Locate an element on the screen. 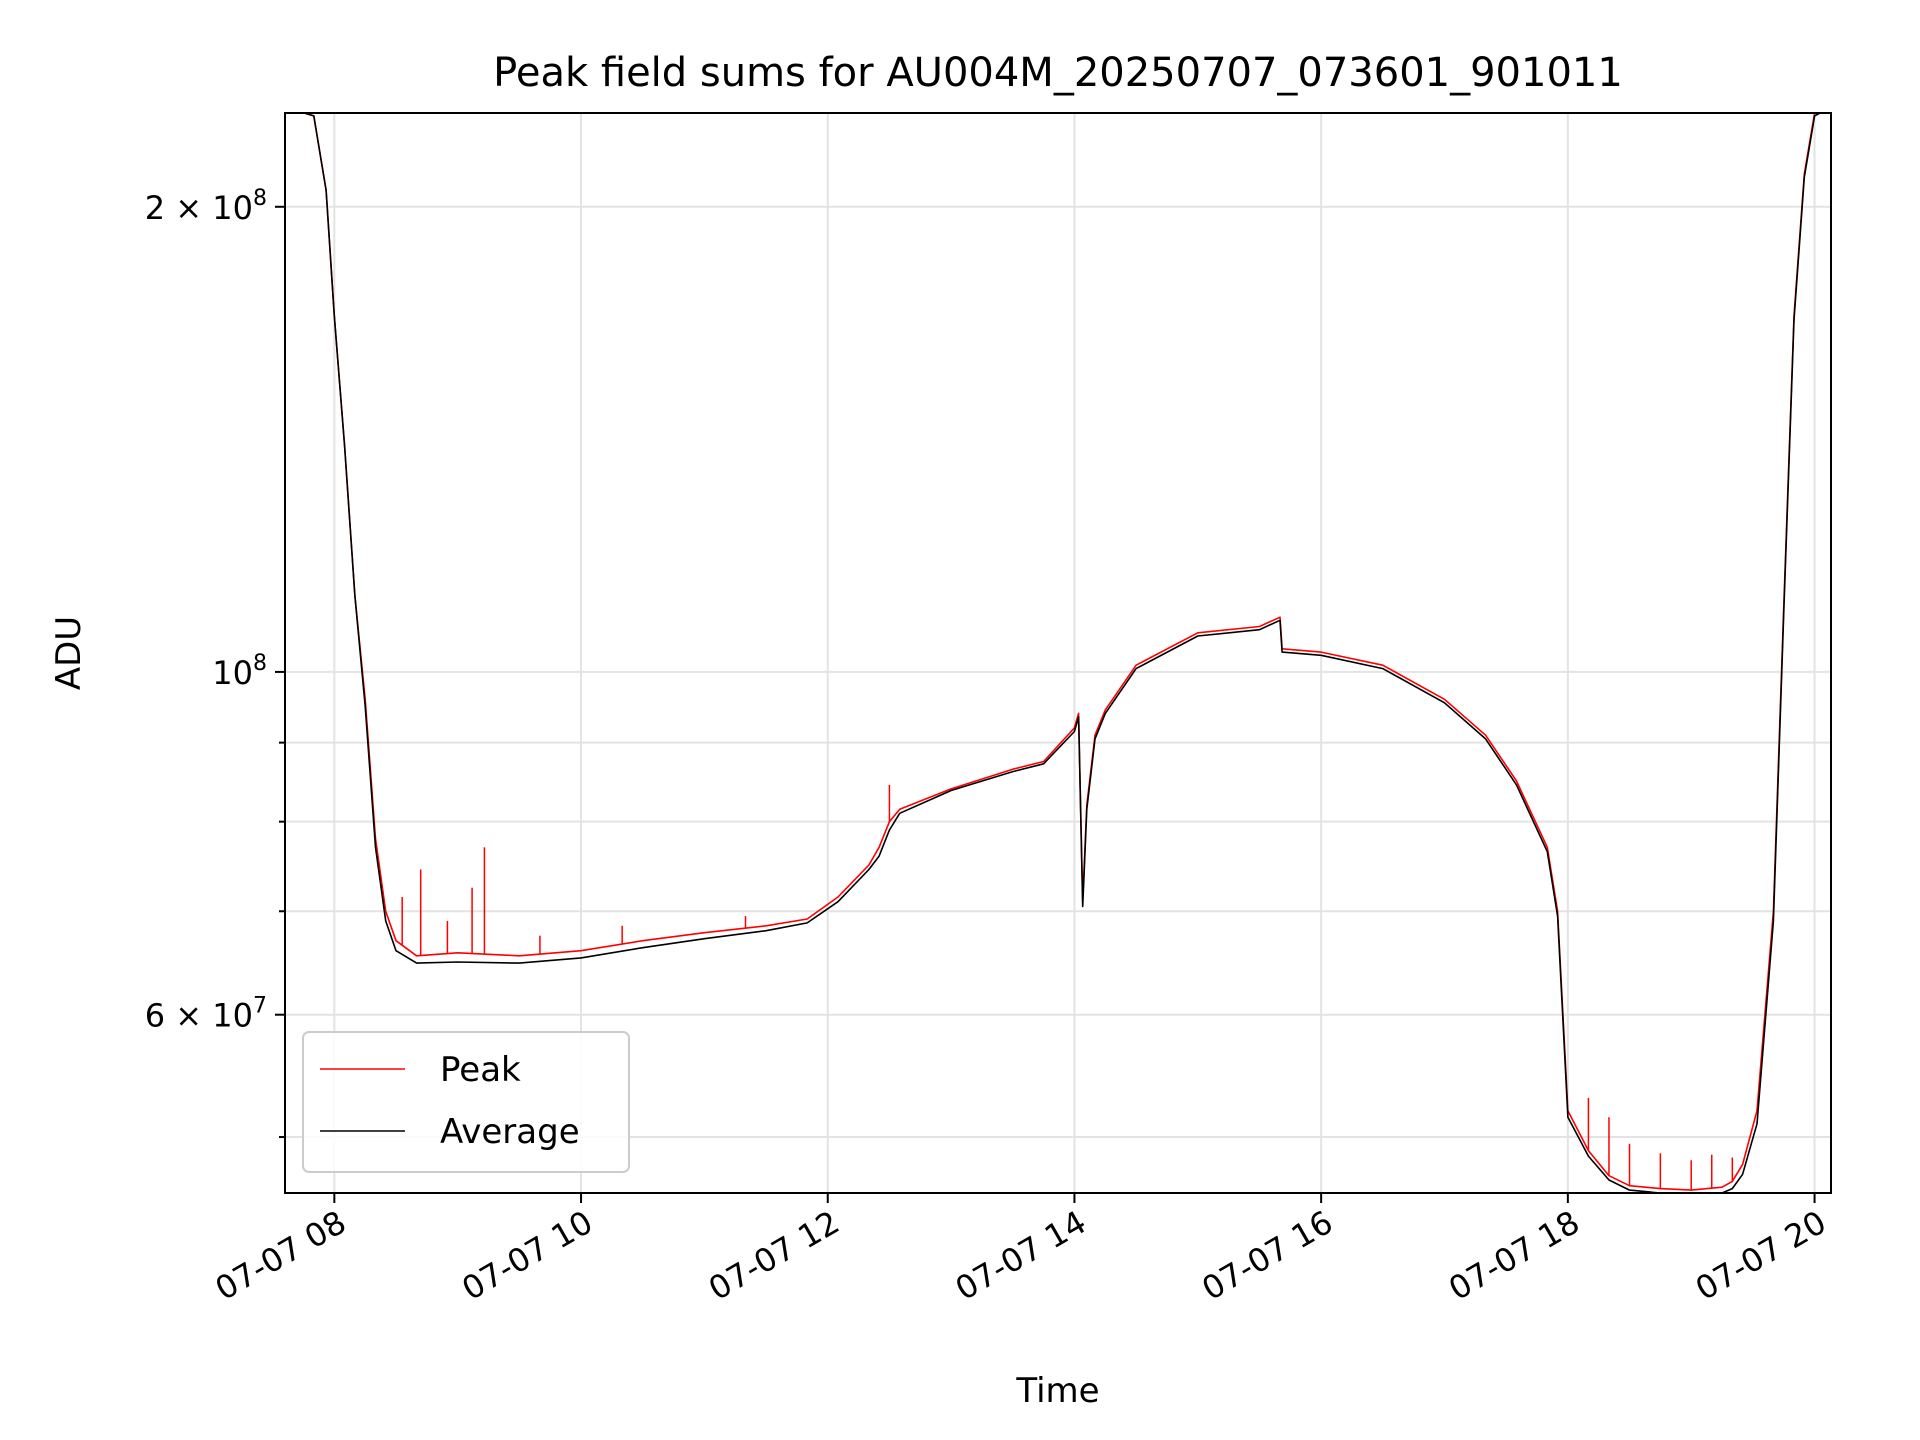  legend: Peak Average is located at coordinates (466, 1102).